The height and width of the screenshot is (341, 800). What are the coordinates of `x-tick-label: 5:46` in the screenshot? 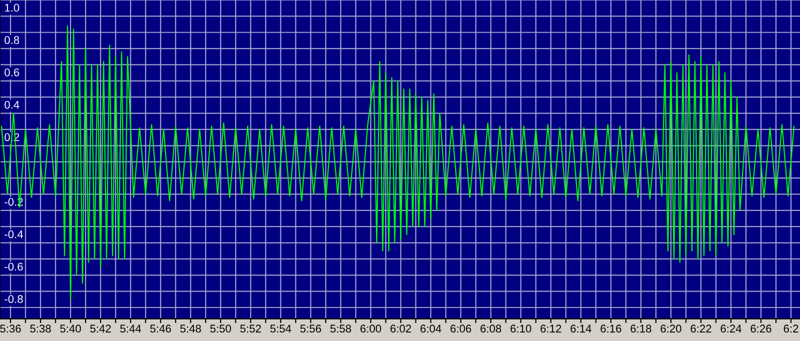 It's located at (160, 328).